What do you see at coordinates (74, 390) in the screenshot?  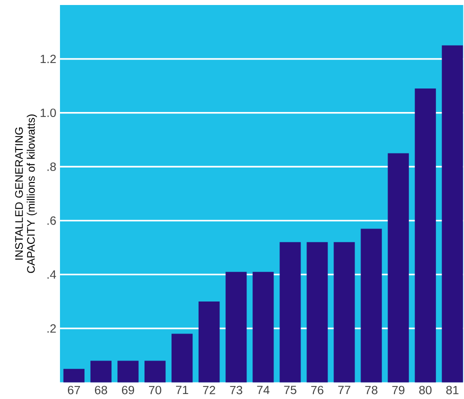 I see `x-tick-label: 67` at bounding box center [74, 390].